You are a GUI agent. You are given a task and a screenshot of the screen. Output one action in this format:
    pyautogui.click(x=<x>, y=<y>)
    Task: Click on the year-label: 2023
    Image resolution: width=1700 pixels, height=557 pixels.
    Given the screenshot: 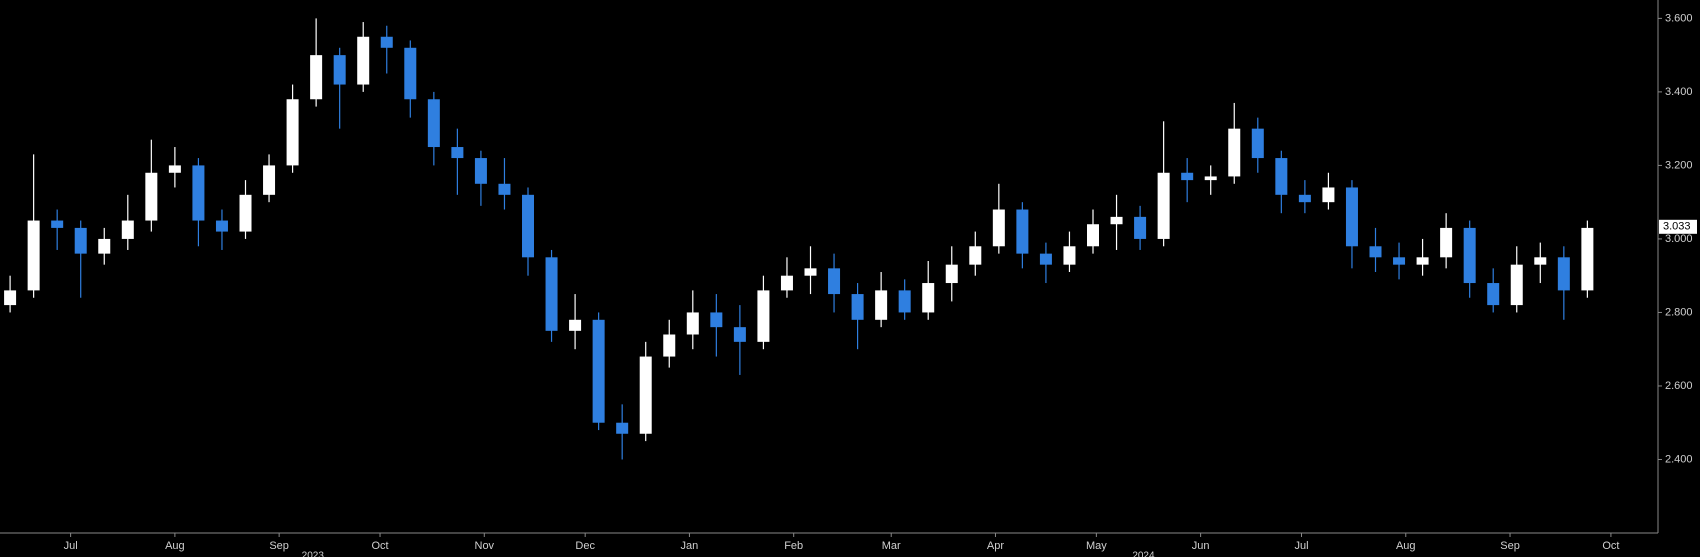 What is the action you would take?
    pyautogui.click(x=313, y=554)
    